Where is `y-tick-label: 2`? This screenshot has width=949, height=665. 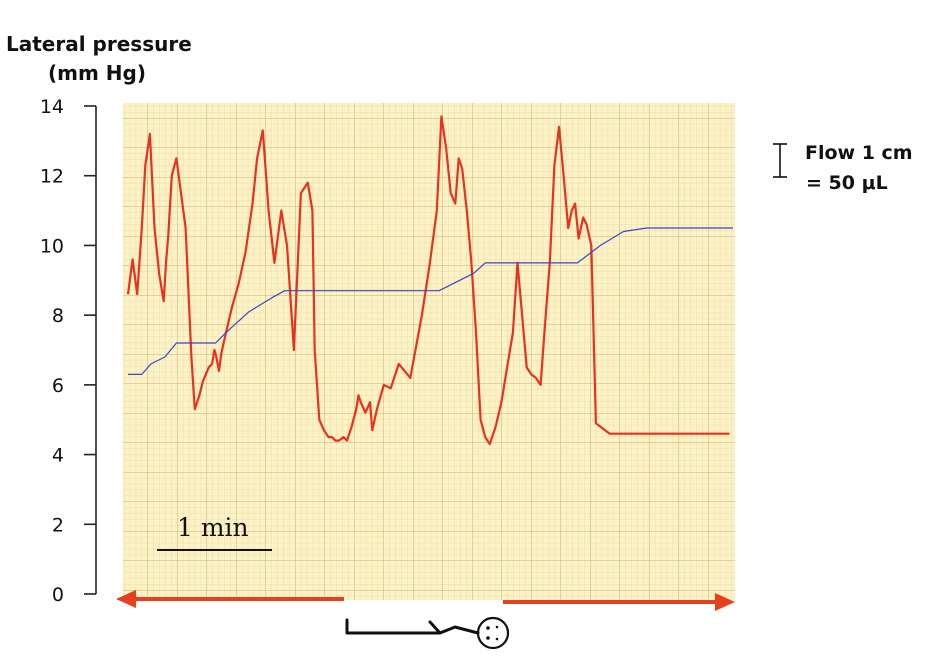 y-tick-label: 2 is located at coordinates (58, 525).